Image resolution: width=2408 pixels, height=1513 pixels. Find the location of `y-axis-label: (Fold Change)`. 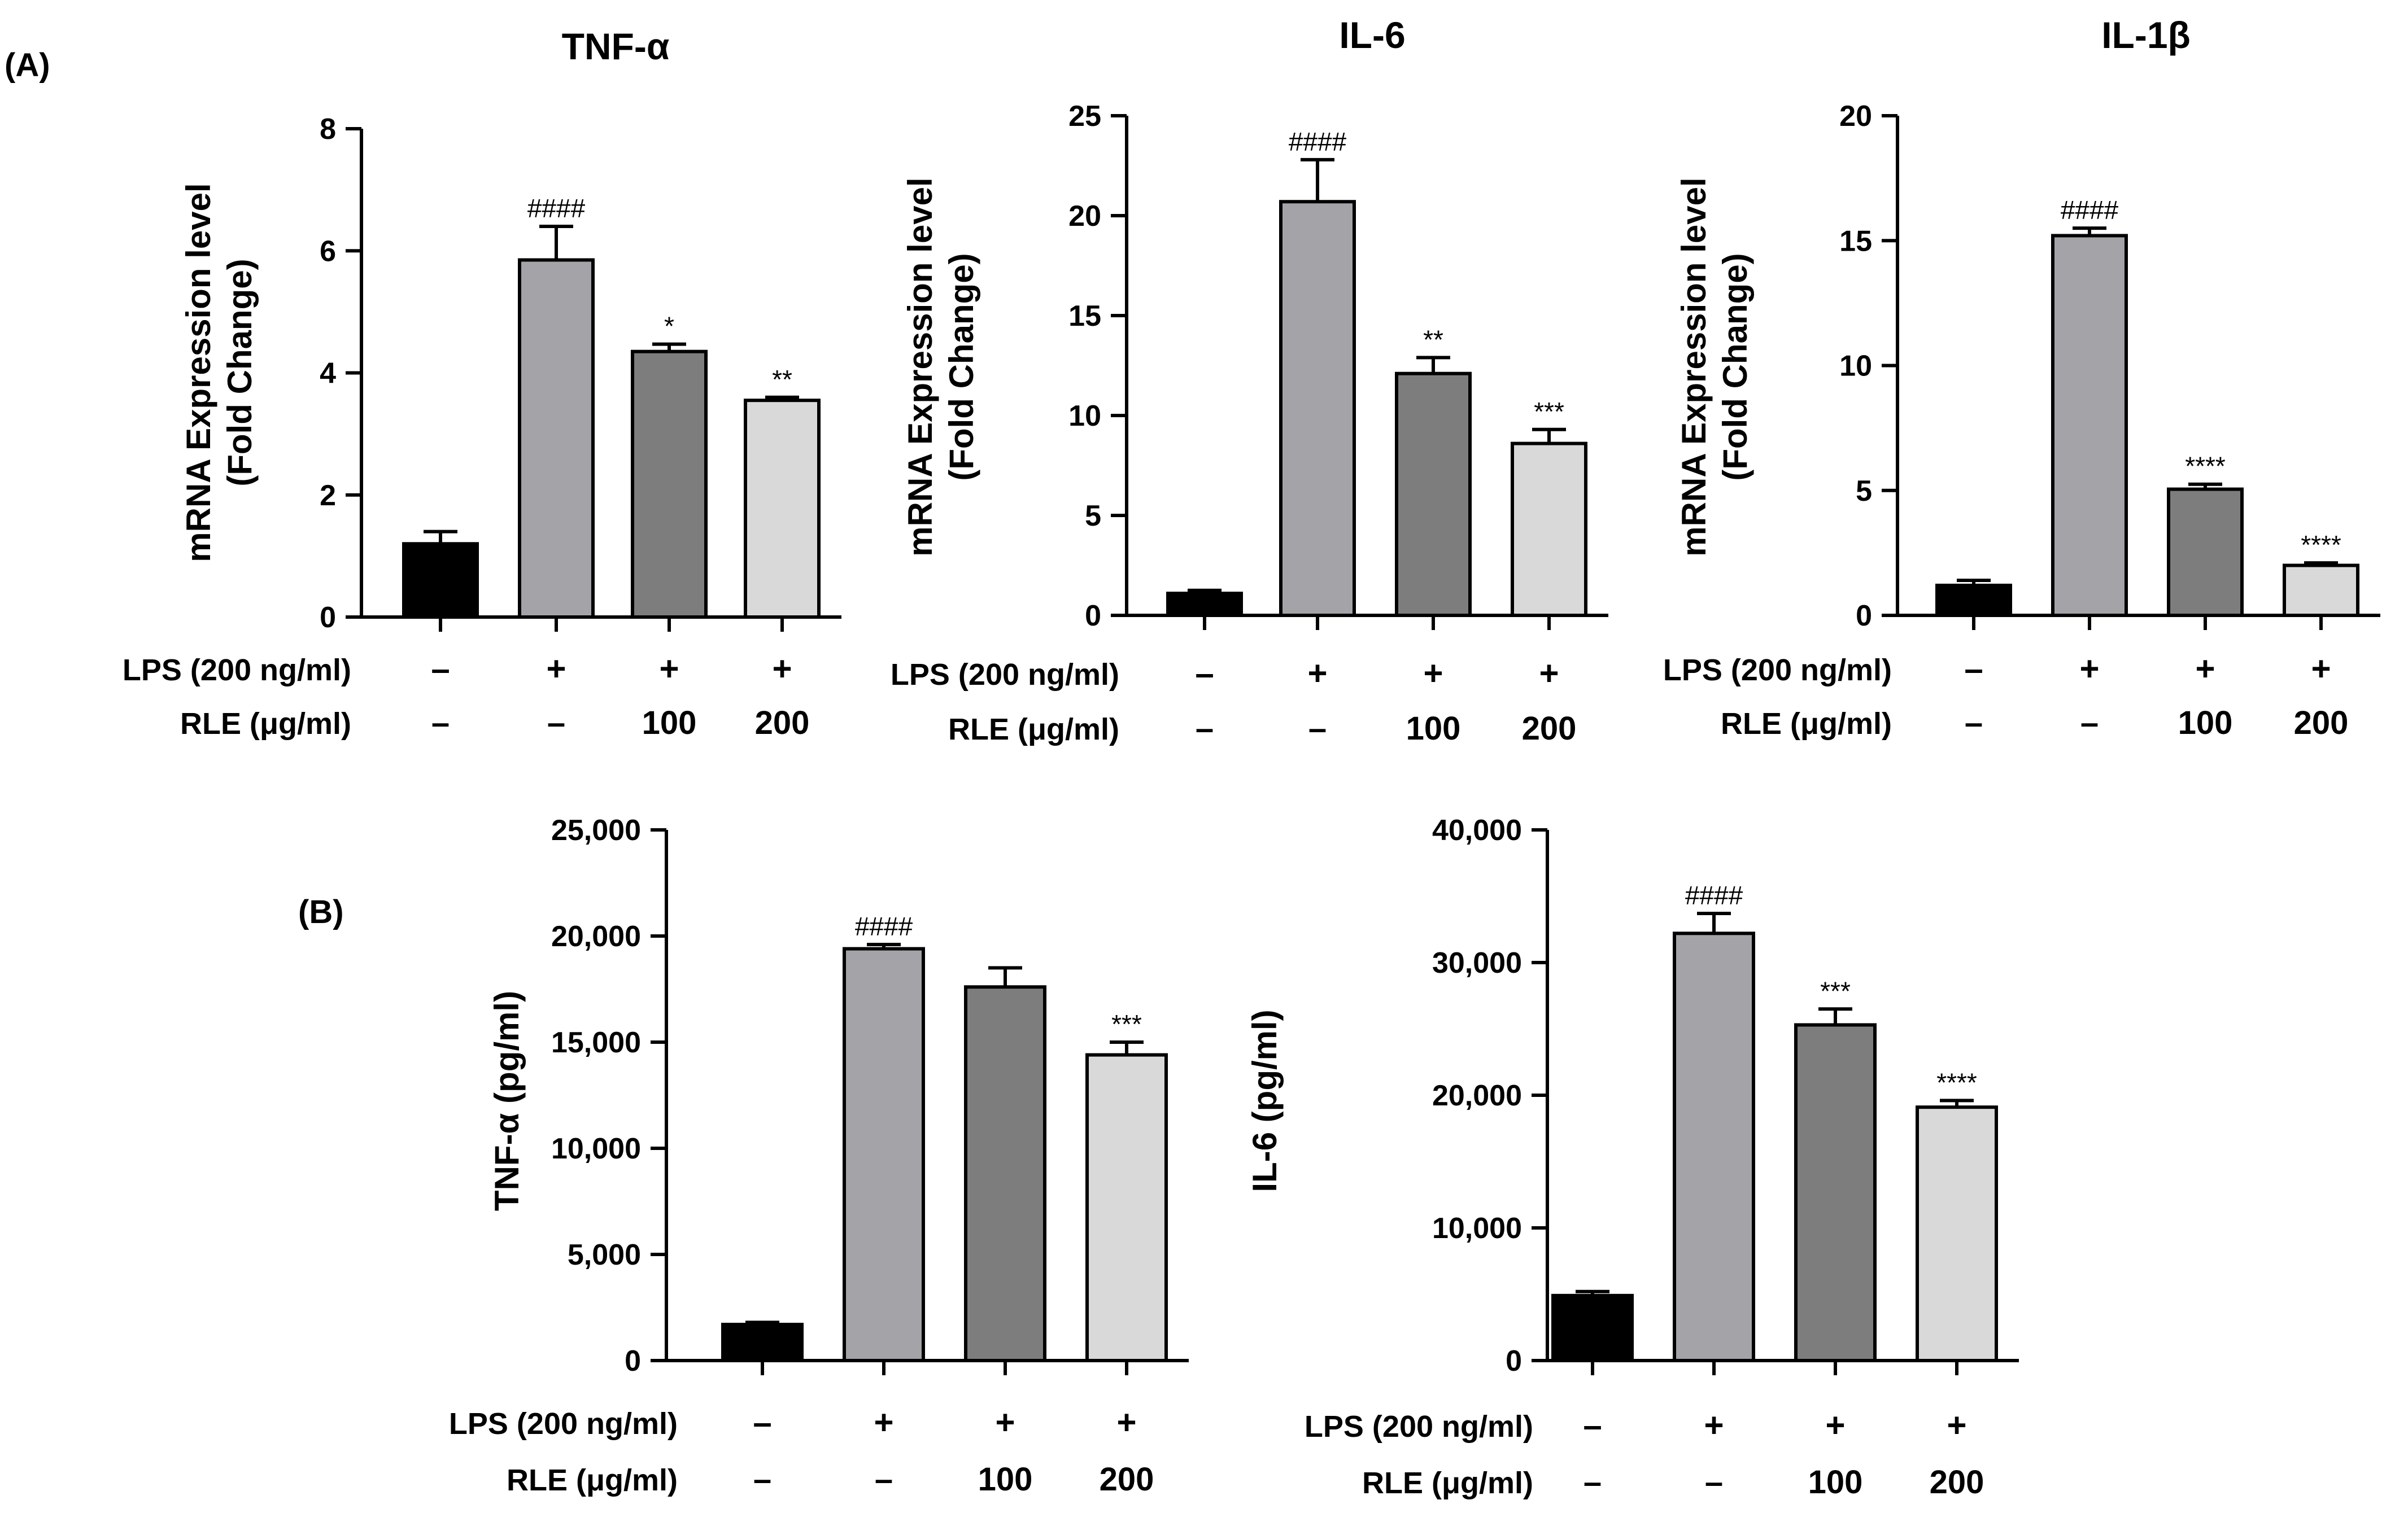

y-axis-label: (Fold Change) is located at coordinates (962, 366).